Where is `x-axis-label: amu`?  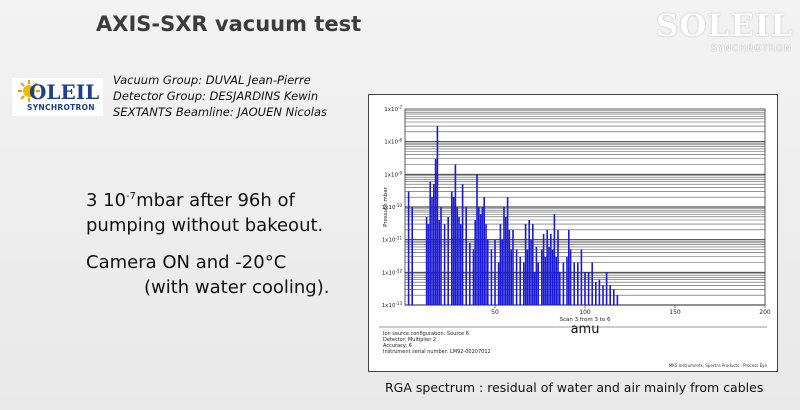 x-axis-label: amu is located at coordinates (585, 329).